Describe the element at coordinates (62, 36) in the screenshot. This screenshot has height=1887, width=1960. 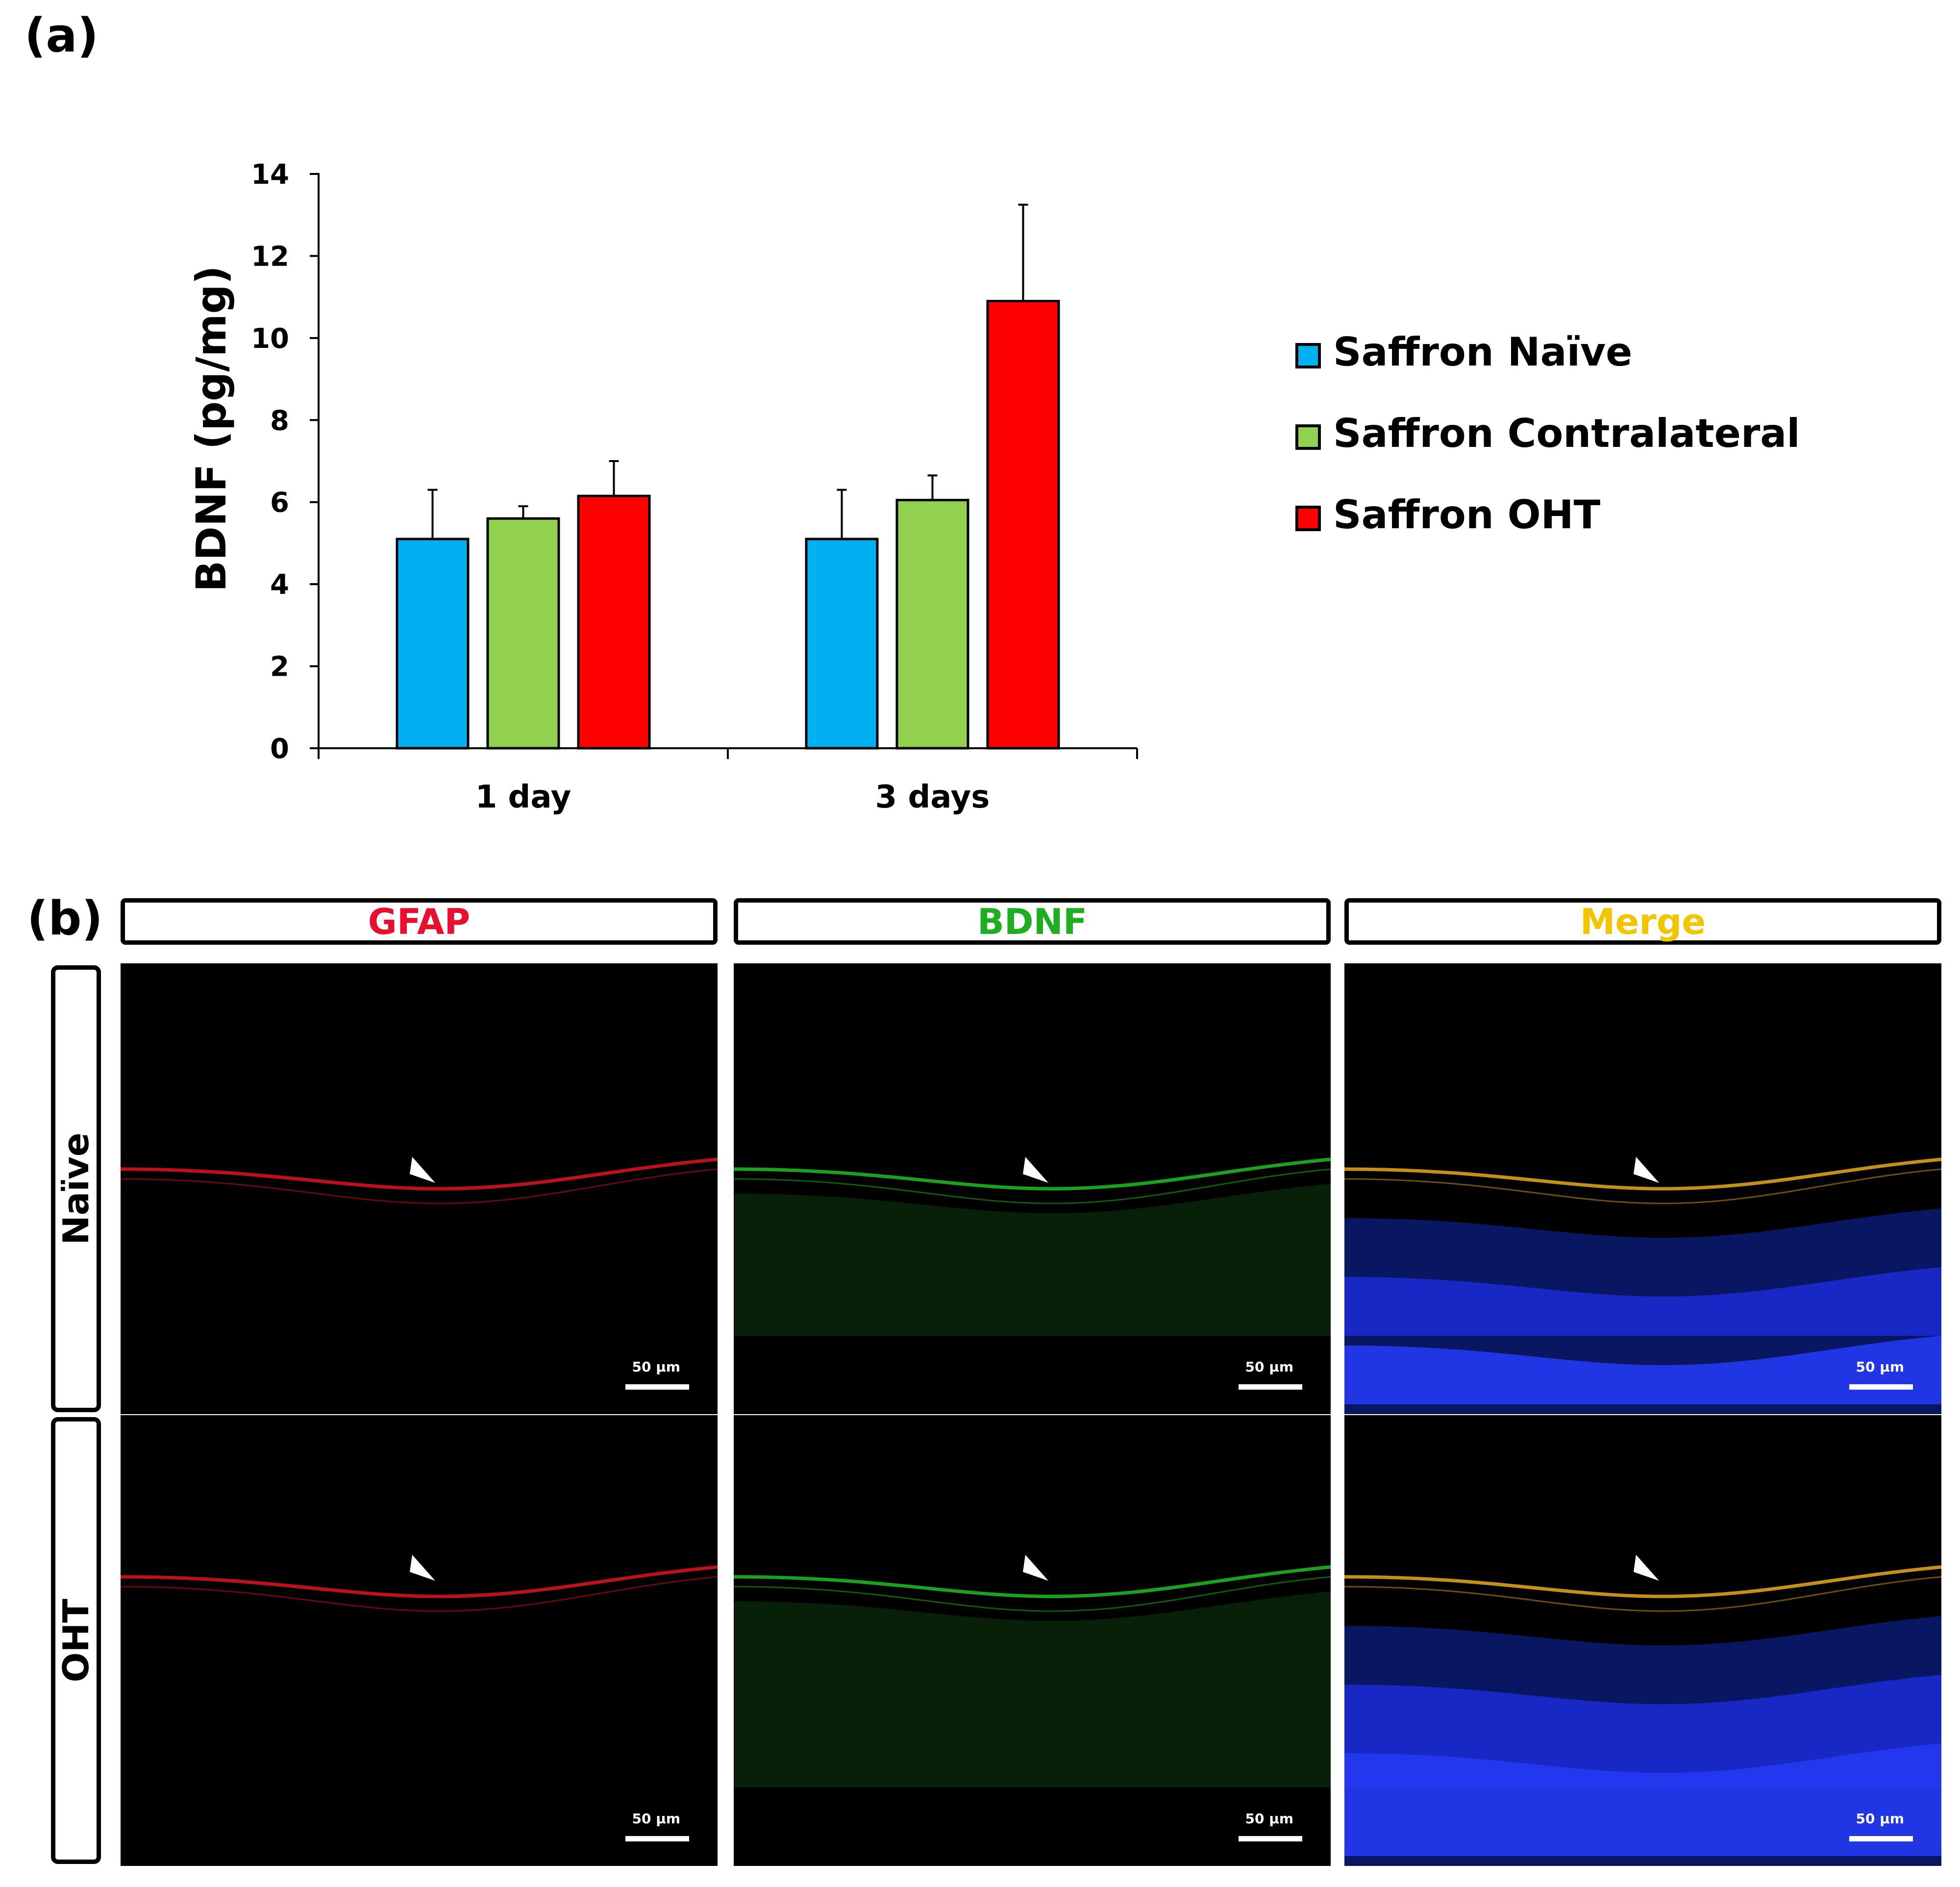
I see `panel-a-label: (a)` at that location.